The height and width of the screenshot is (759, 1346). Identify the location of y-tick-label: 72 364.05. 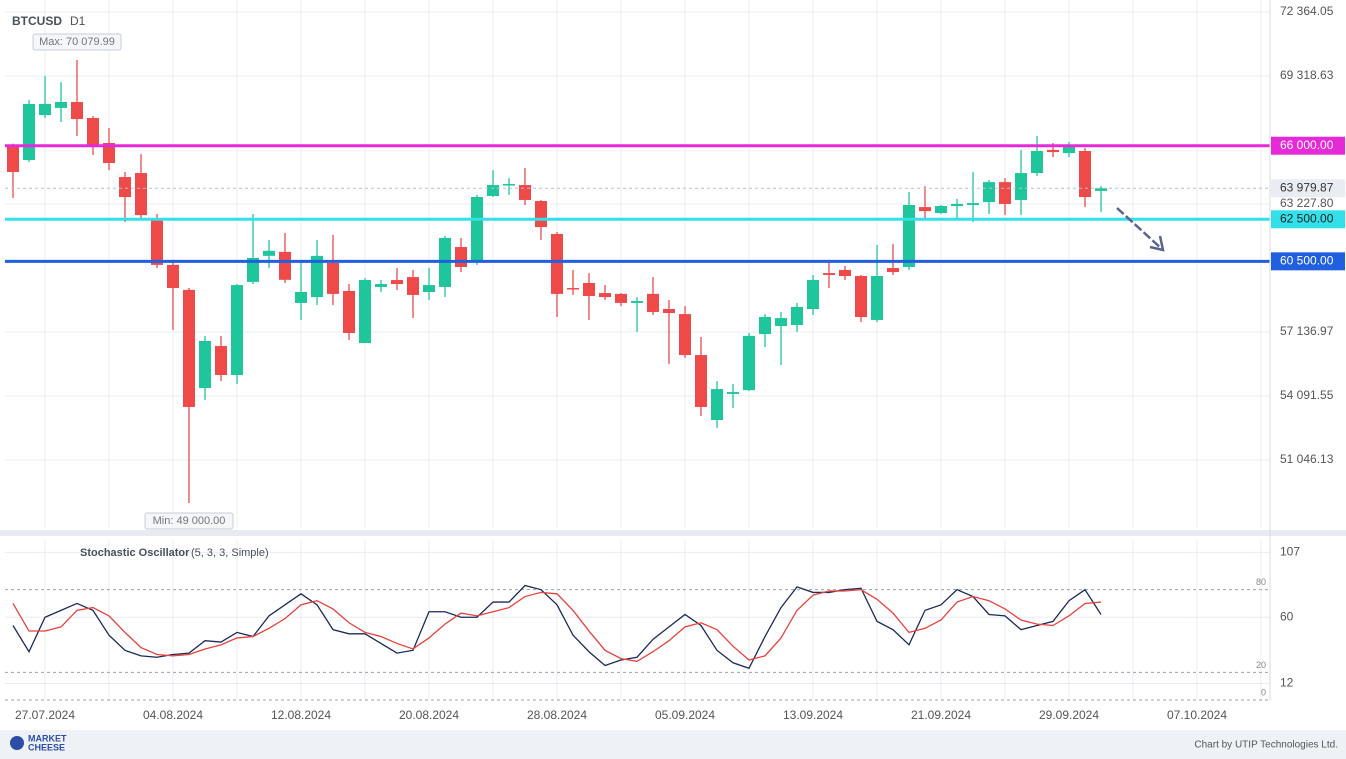
(1307, 11).